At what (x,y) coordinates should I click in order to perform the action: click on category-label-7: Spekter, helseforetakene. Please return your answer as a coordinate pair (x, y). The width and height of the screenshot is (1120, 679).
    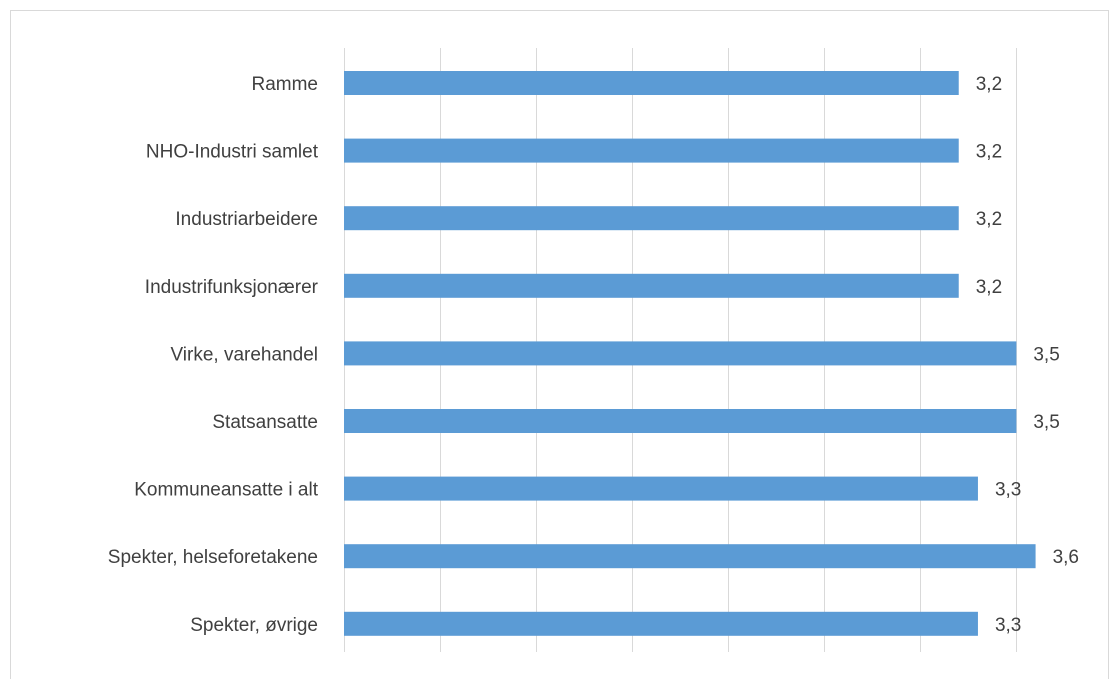
    Looking at the image, I should click on (213, 557).